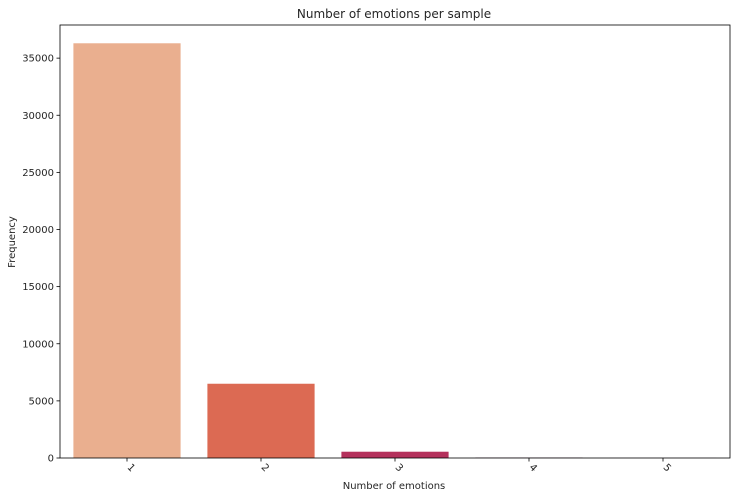  What do you see at coordinates (38, 344) in the screenshot?
I see `y-tick-label: 10000` at bounding box center [38, 344].